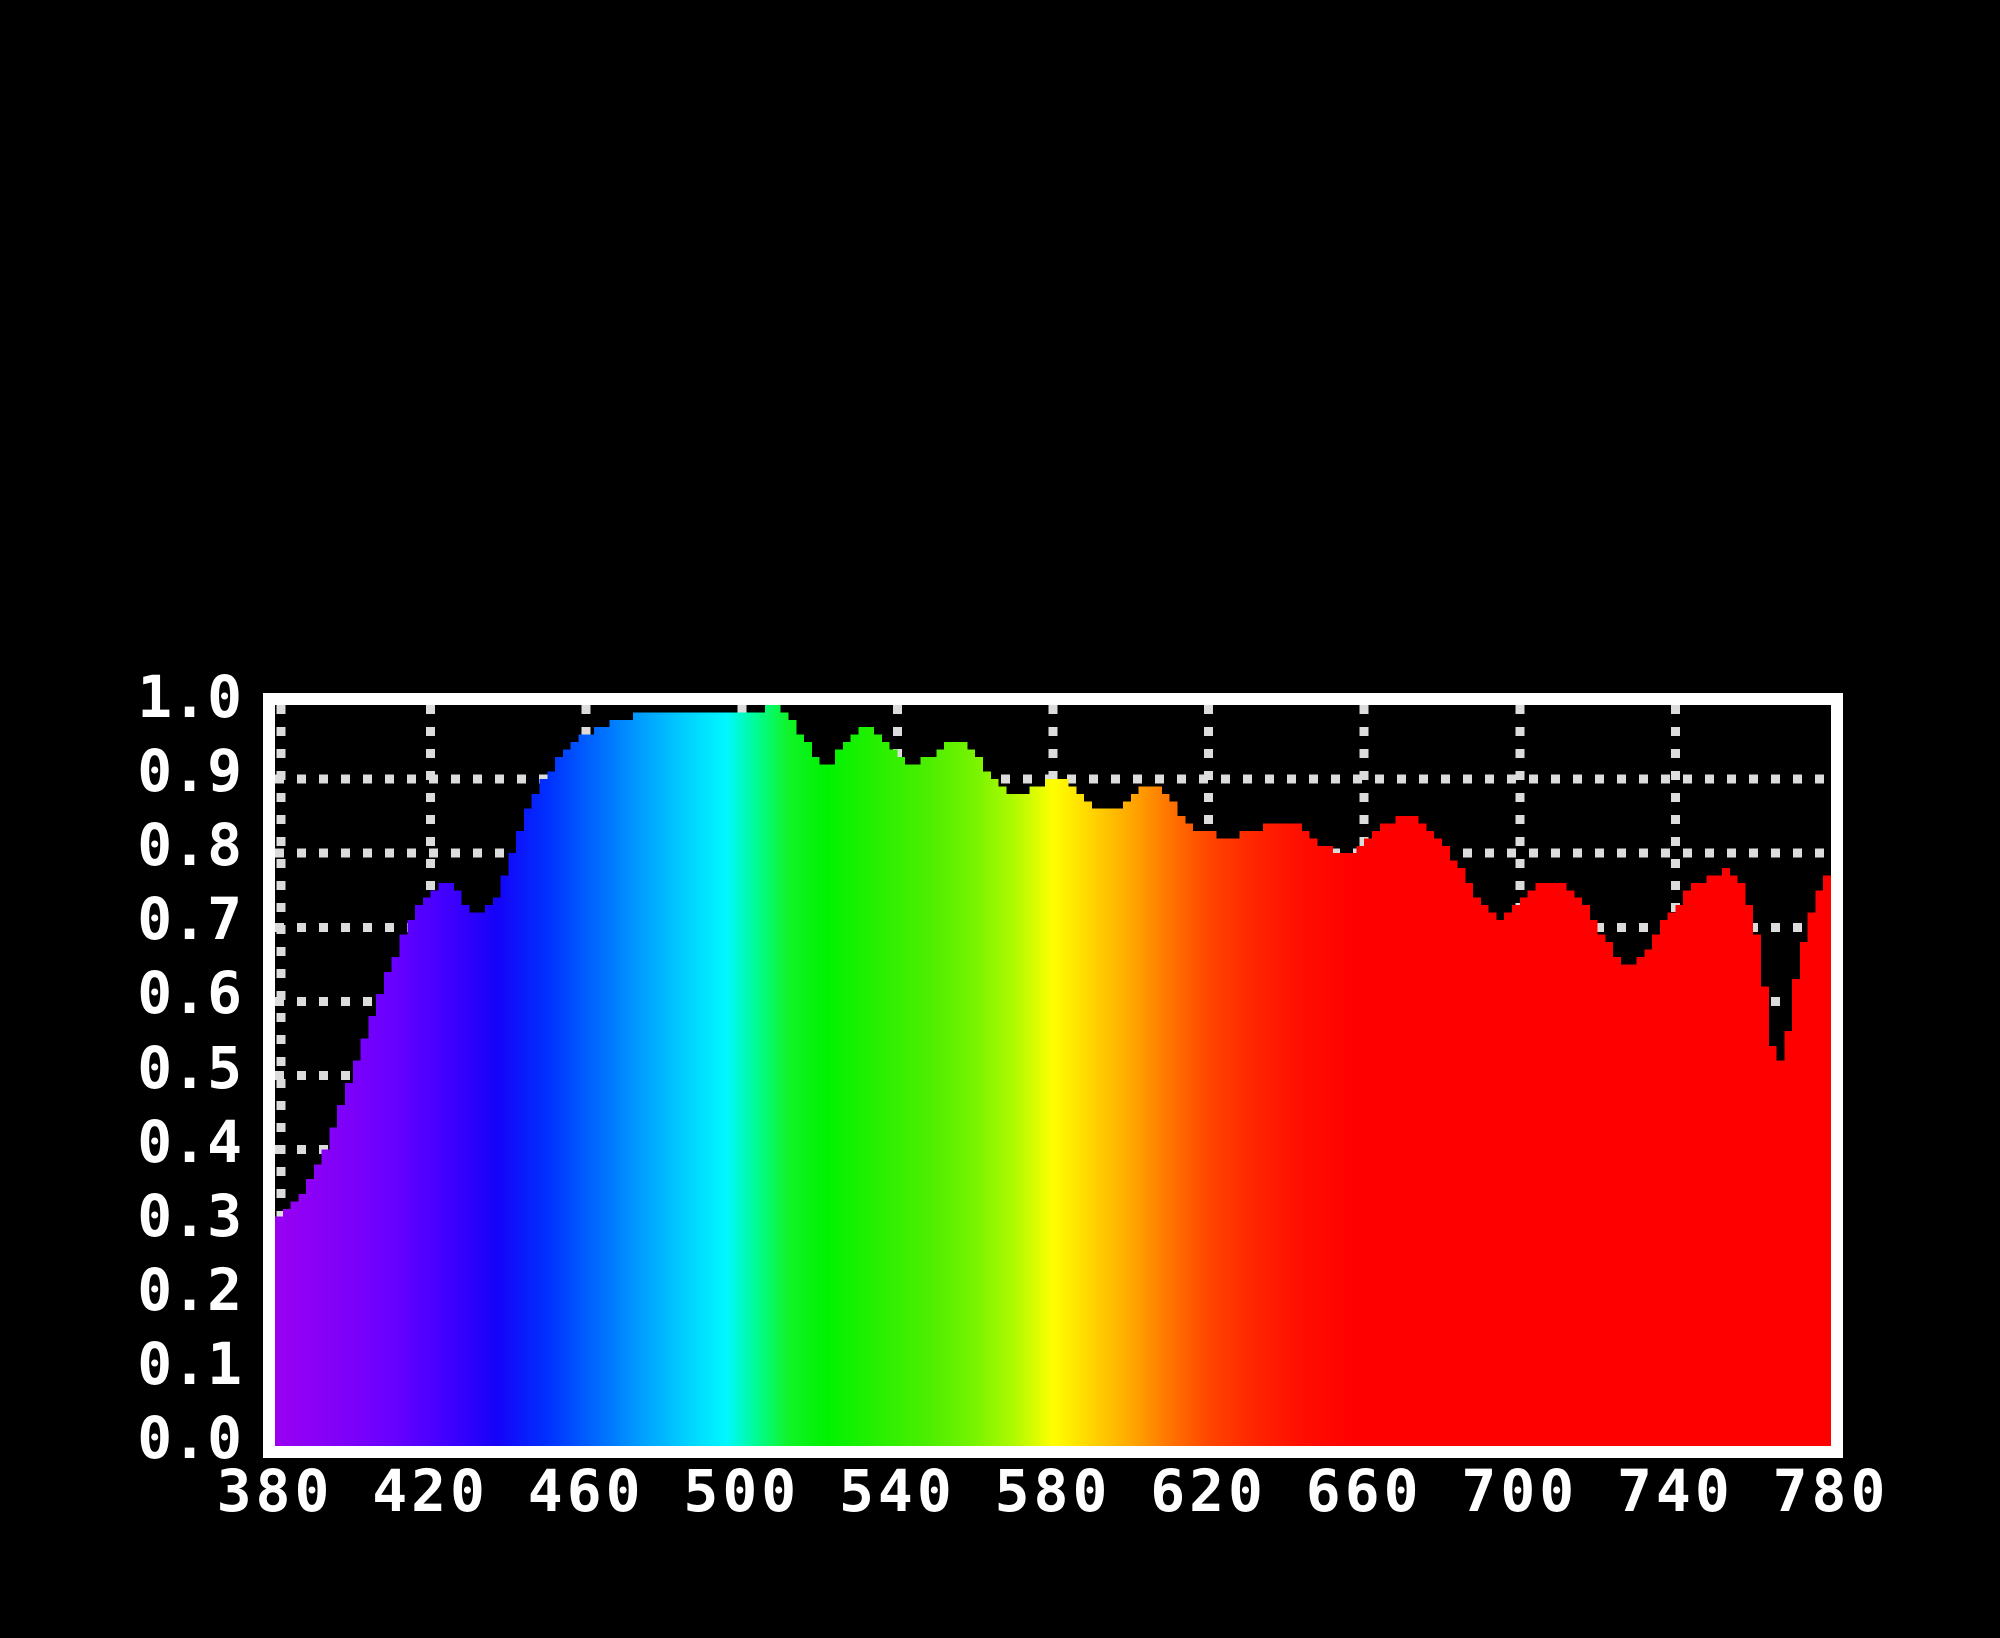 The height and width of the screenshot is (1638, 2000). I want to click on y-tick-label-0.7: 0.7, so click(189, 919).